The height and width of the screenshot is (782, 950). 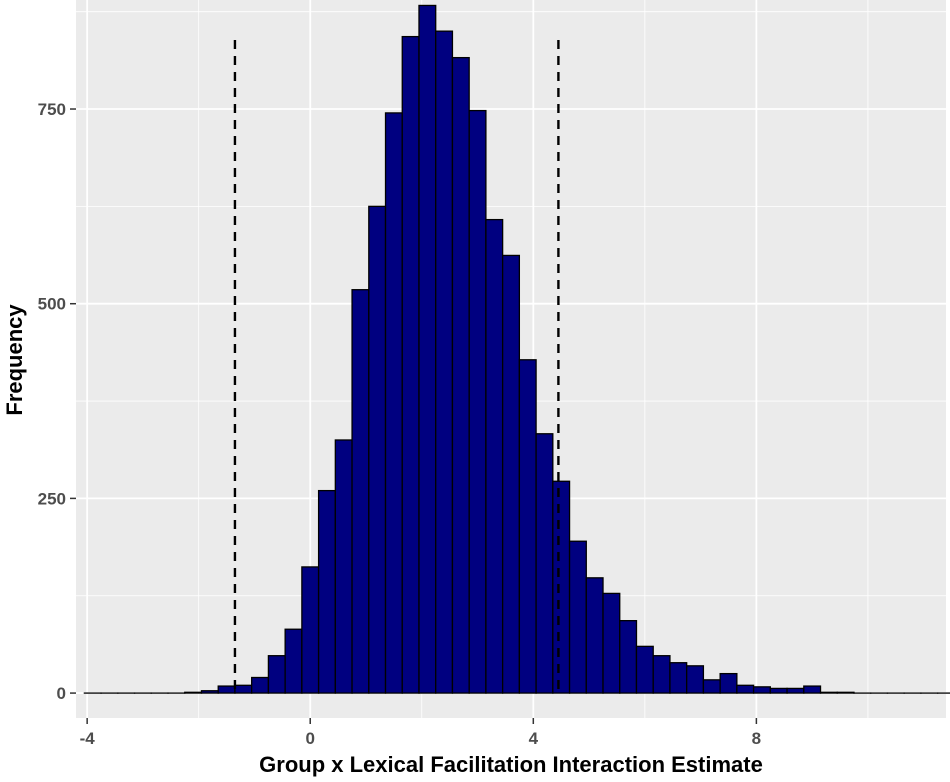 What do you see at coordinates (52, 304) in the screenshot?
I see `y-tick-label: 500` at bounding box center [52, 304].